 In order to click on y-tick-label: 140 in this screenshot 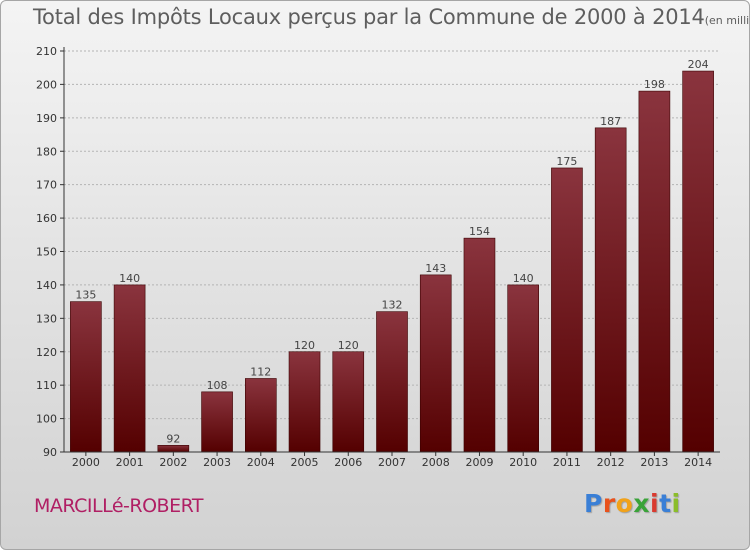, I will do `click(46, 285)`.